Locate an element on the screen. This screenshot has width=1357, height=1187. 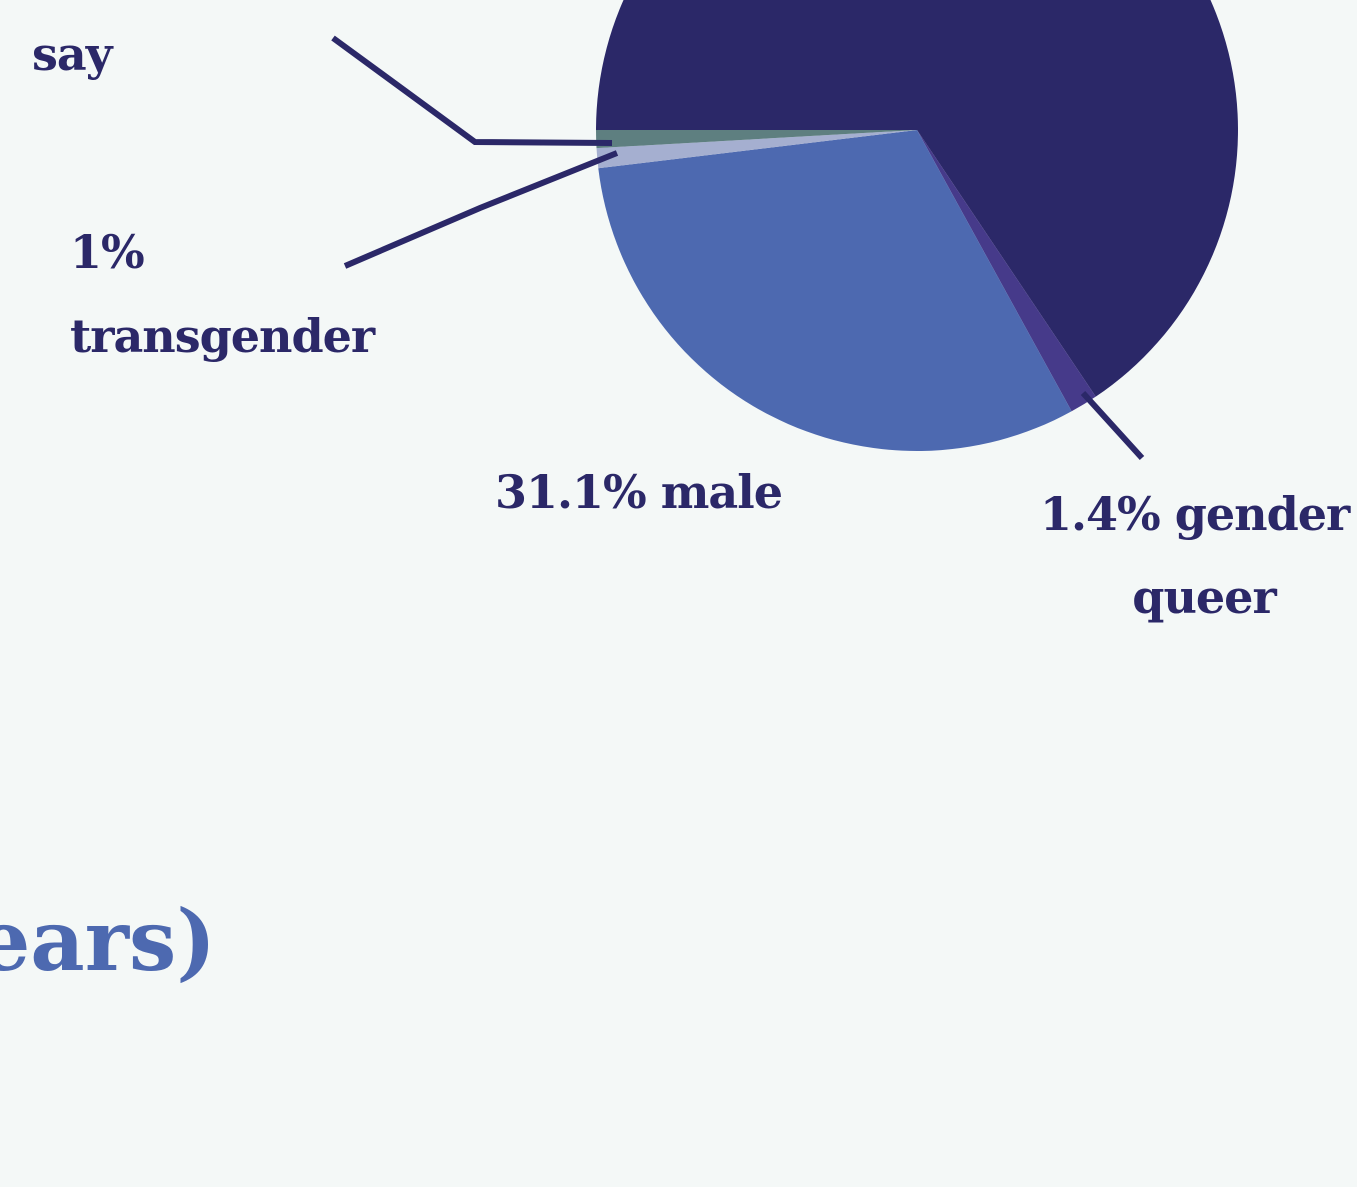
slice-label: 1.4% gender is located at coordinates (1195, 514).